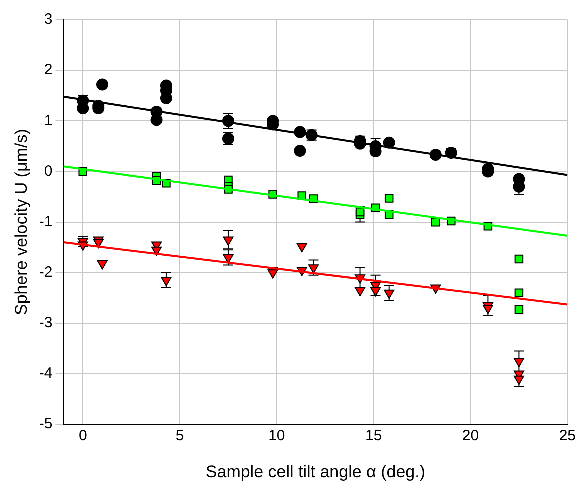 This screenshot has height=495, width=587. What do you see at coordinates (277, 436) in the screenshot?
I see `x-tick-label: 10` at bounding box center [277, 436].